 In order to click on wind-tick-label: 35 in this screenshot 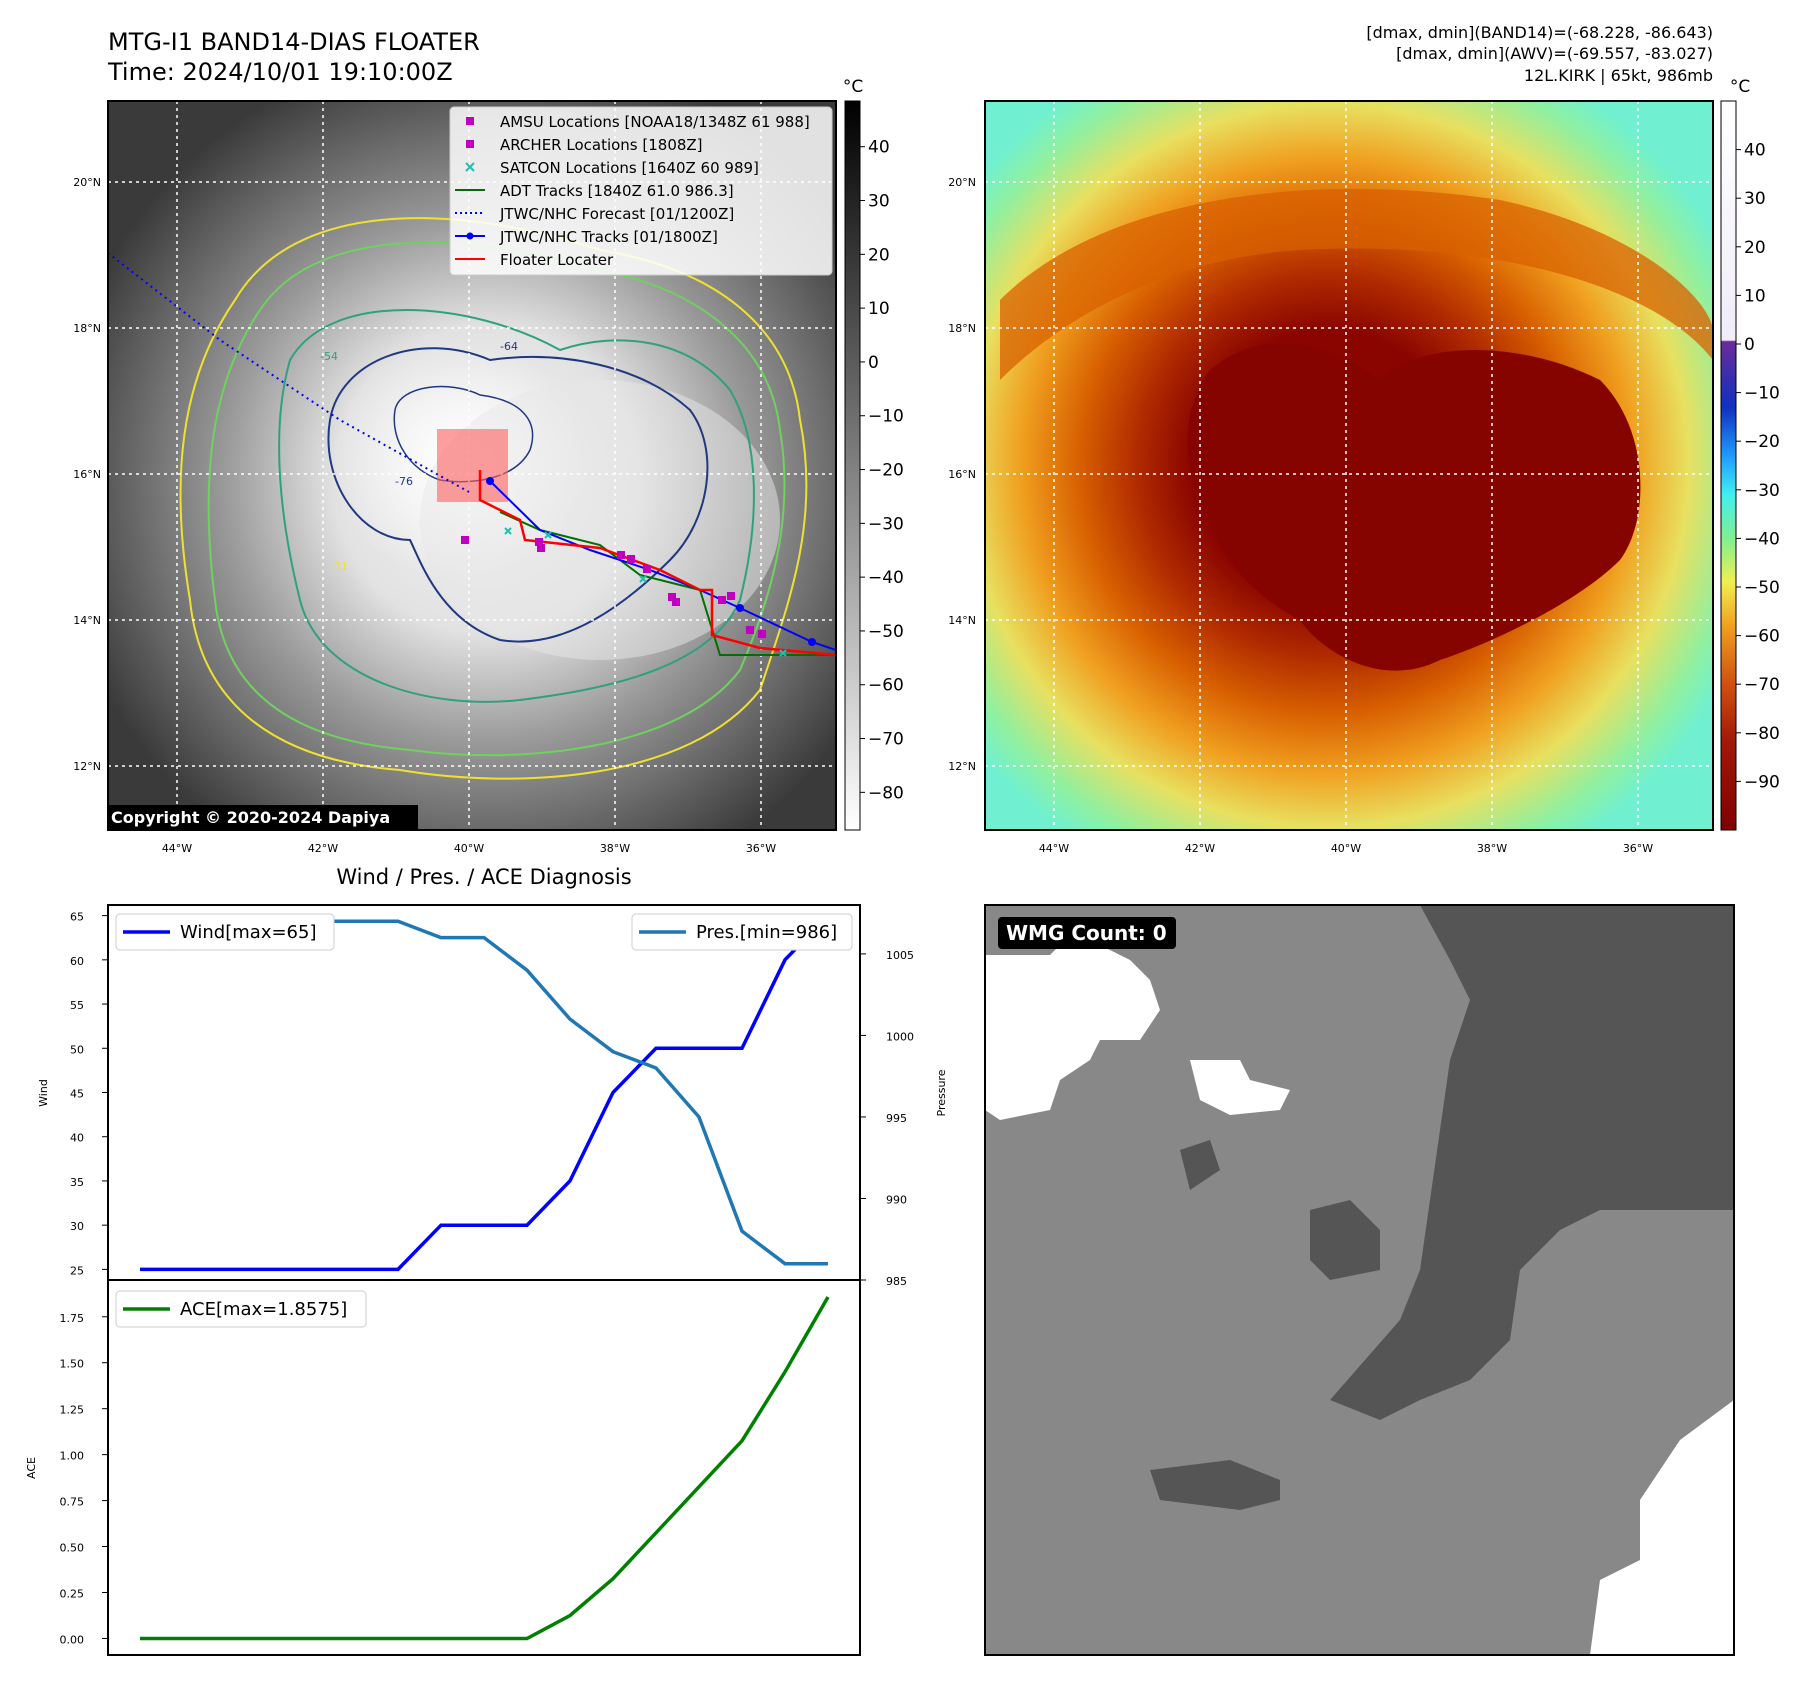, I will do `click(77, 1182)`.